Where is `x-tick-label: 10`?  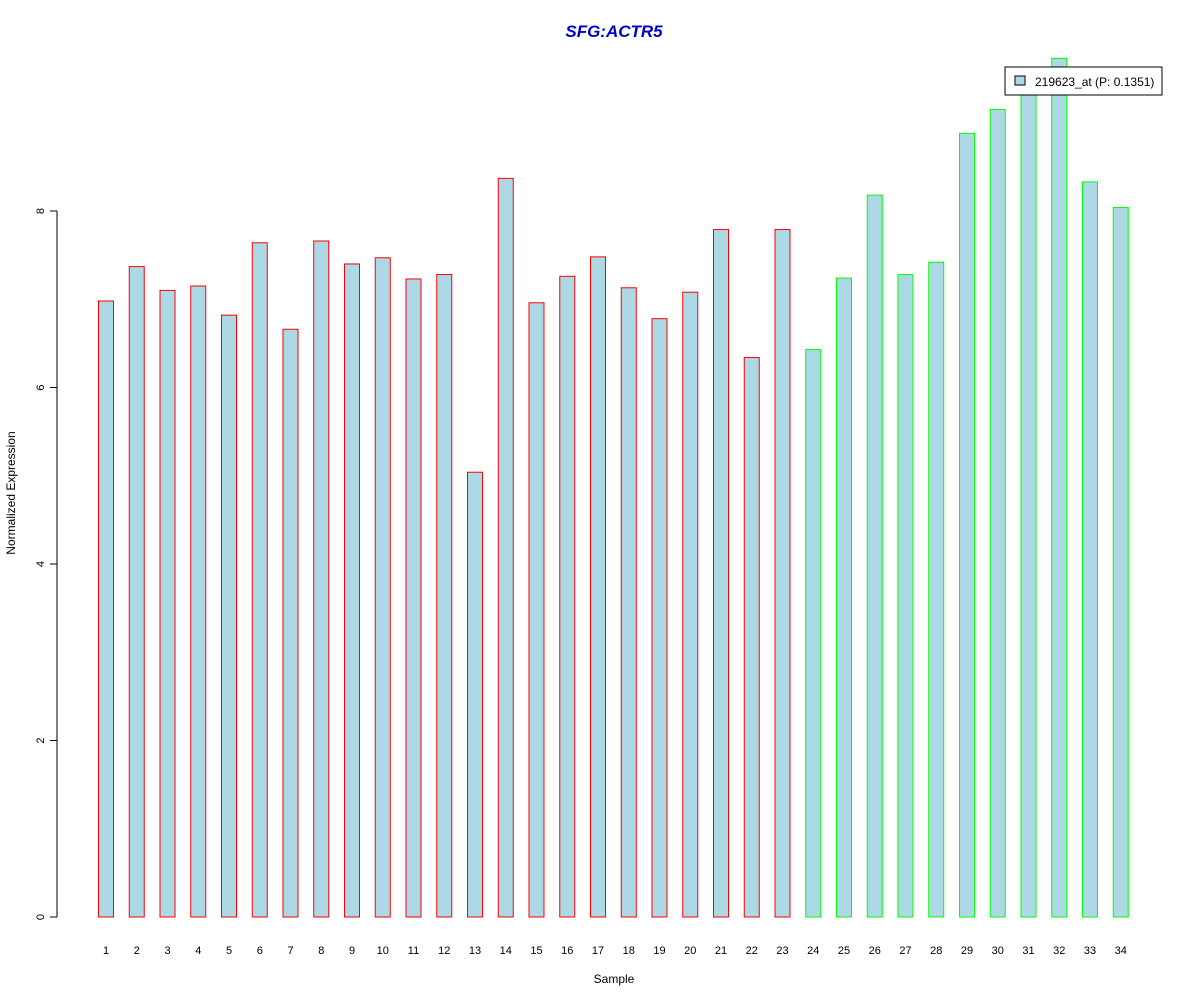
x-tick-label: 10 is located at coordinates (383, 951).